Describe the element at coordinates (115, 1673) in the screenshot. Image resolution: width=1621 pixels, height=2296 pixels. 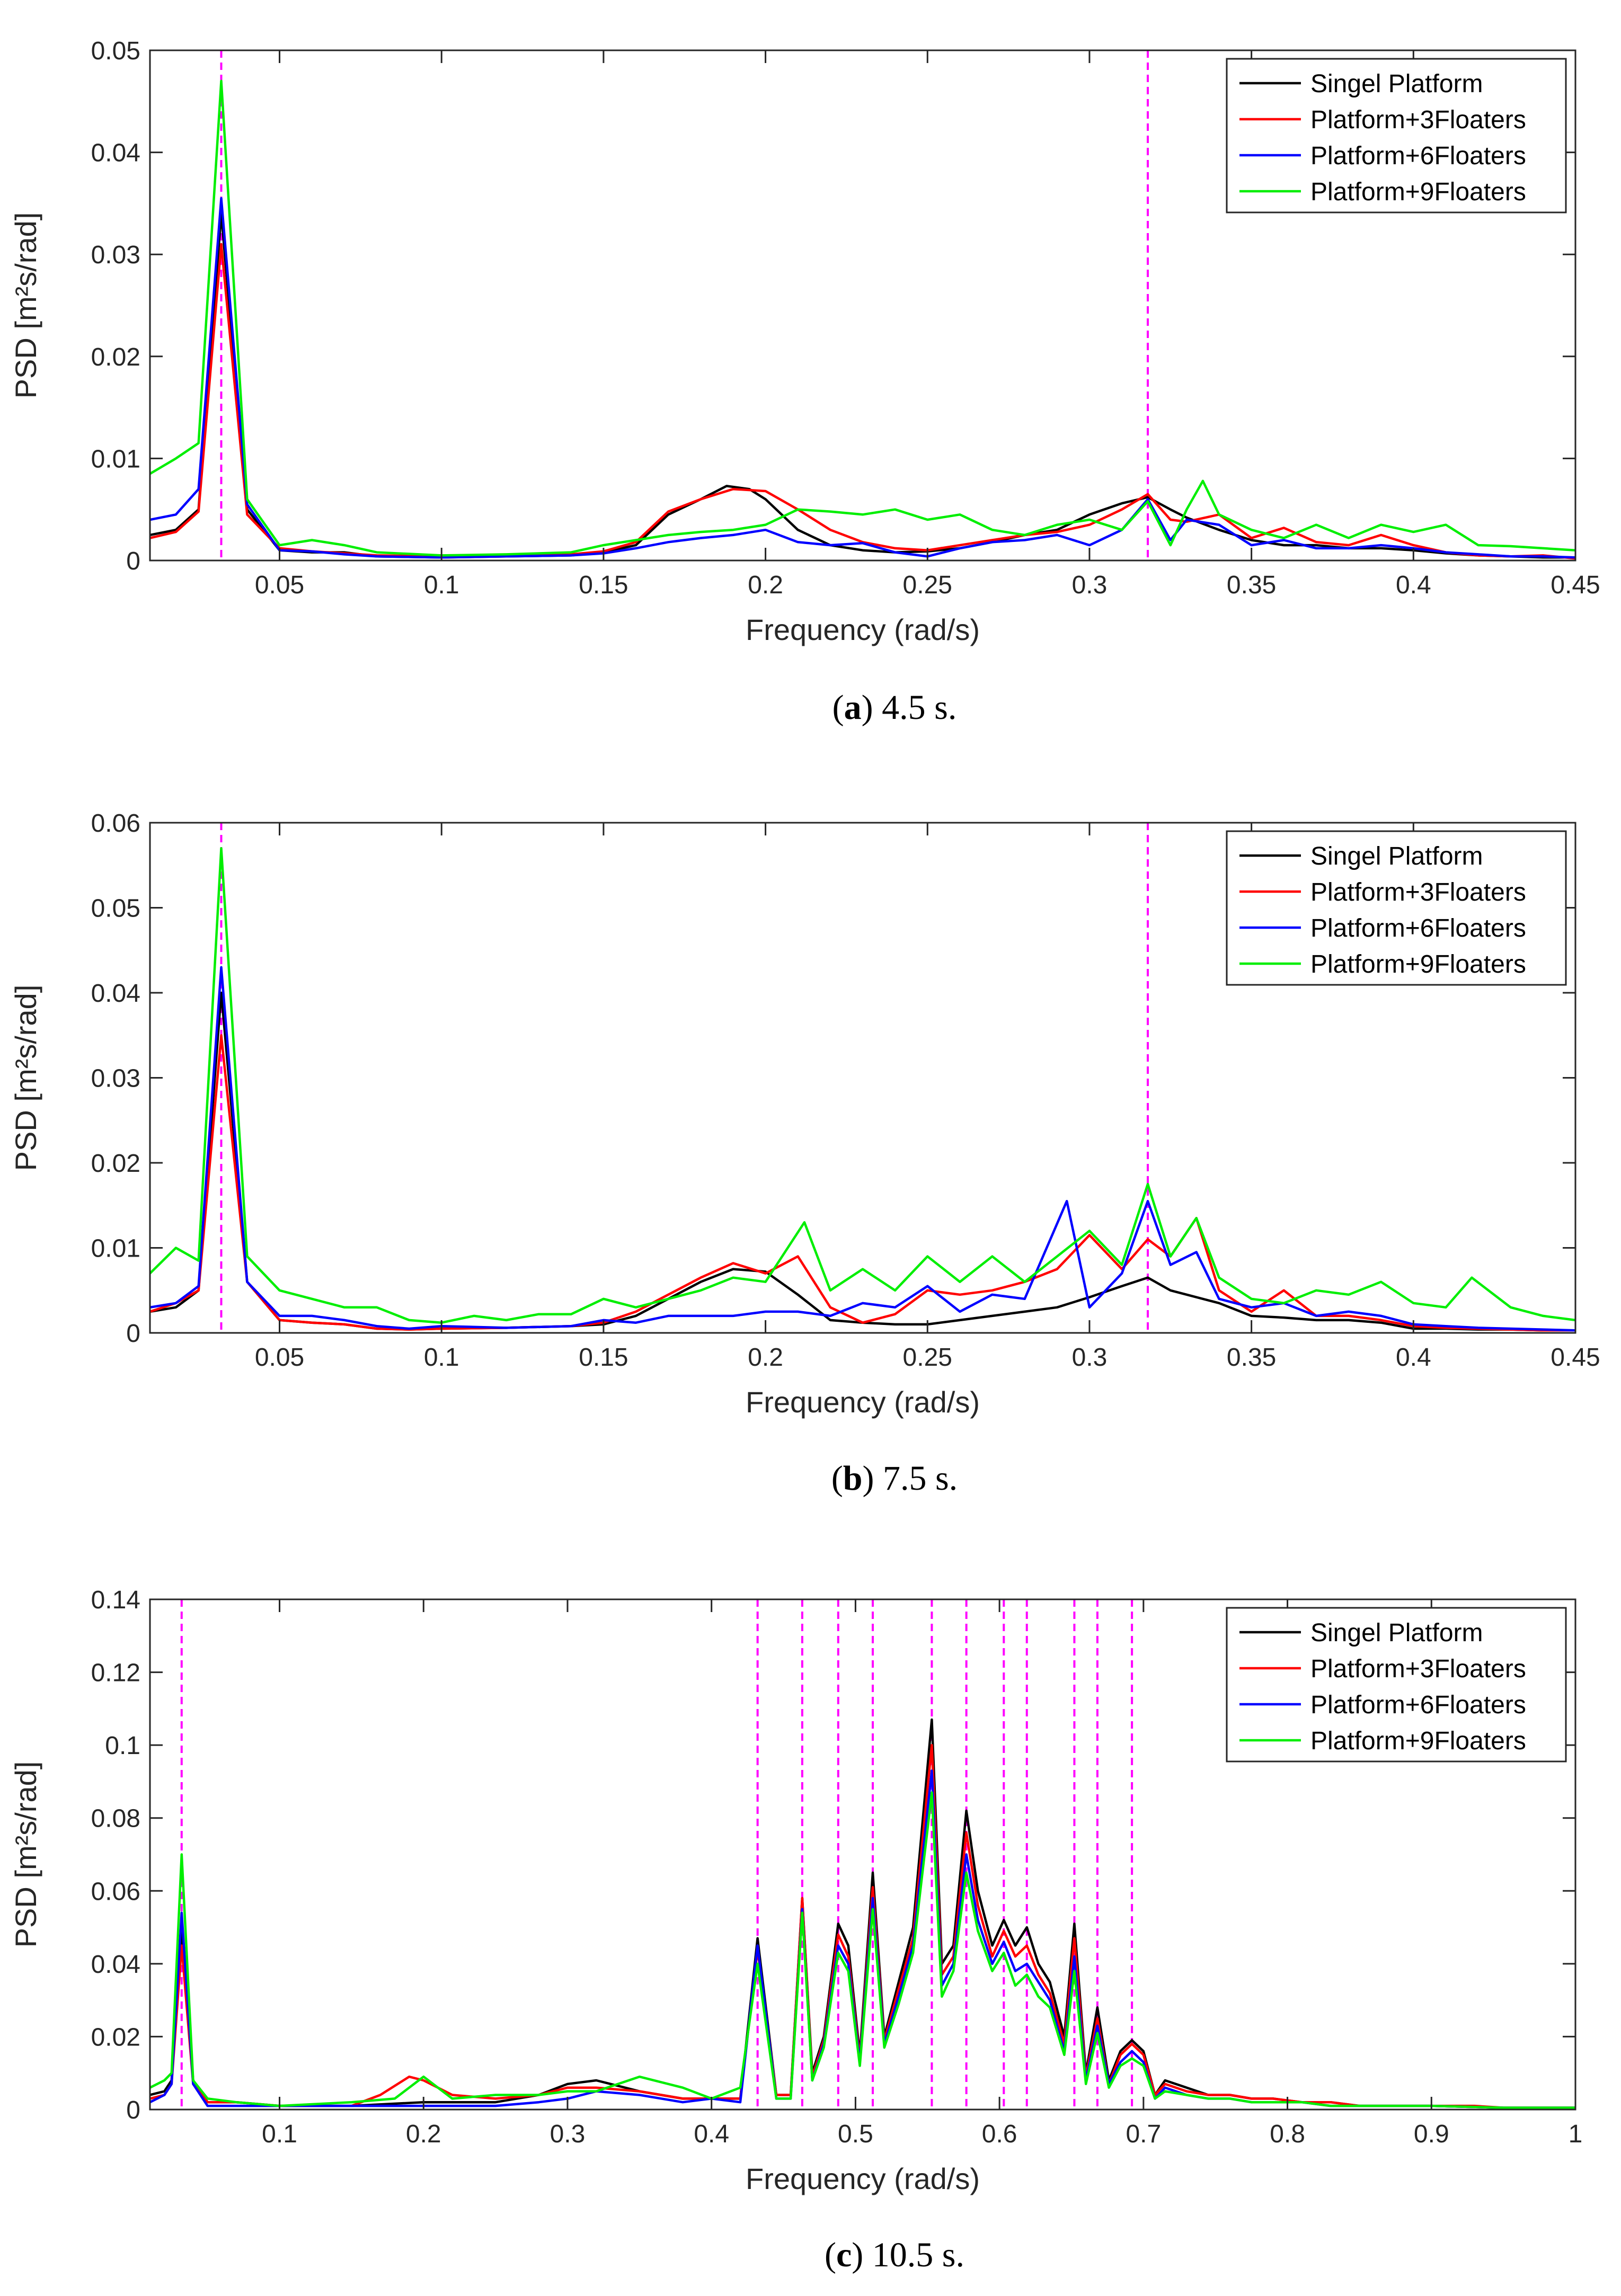
I see `y-tick-label: 0.12` at that location.